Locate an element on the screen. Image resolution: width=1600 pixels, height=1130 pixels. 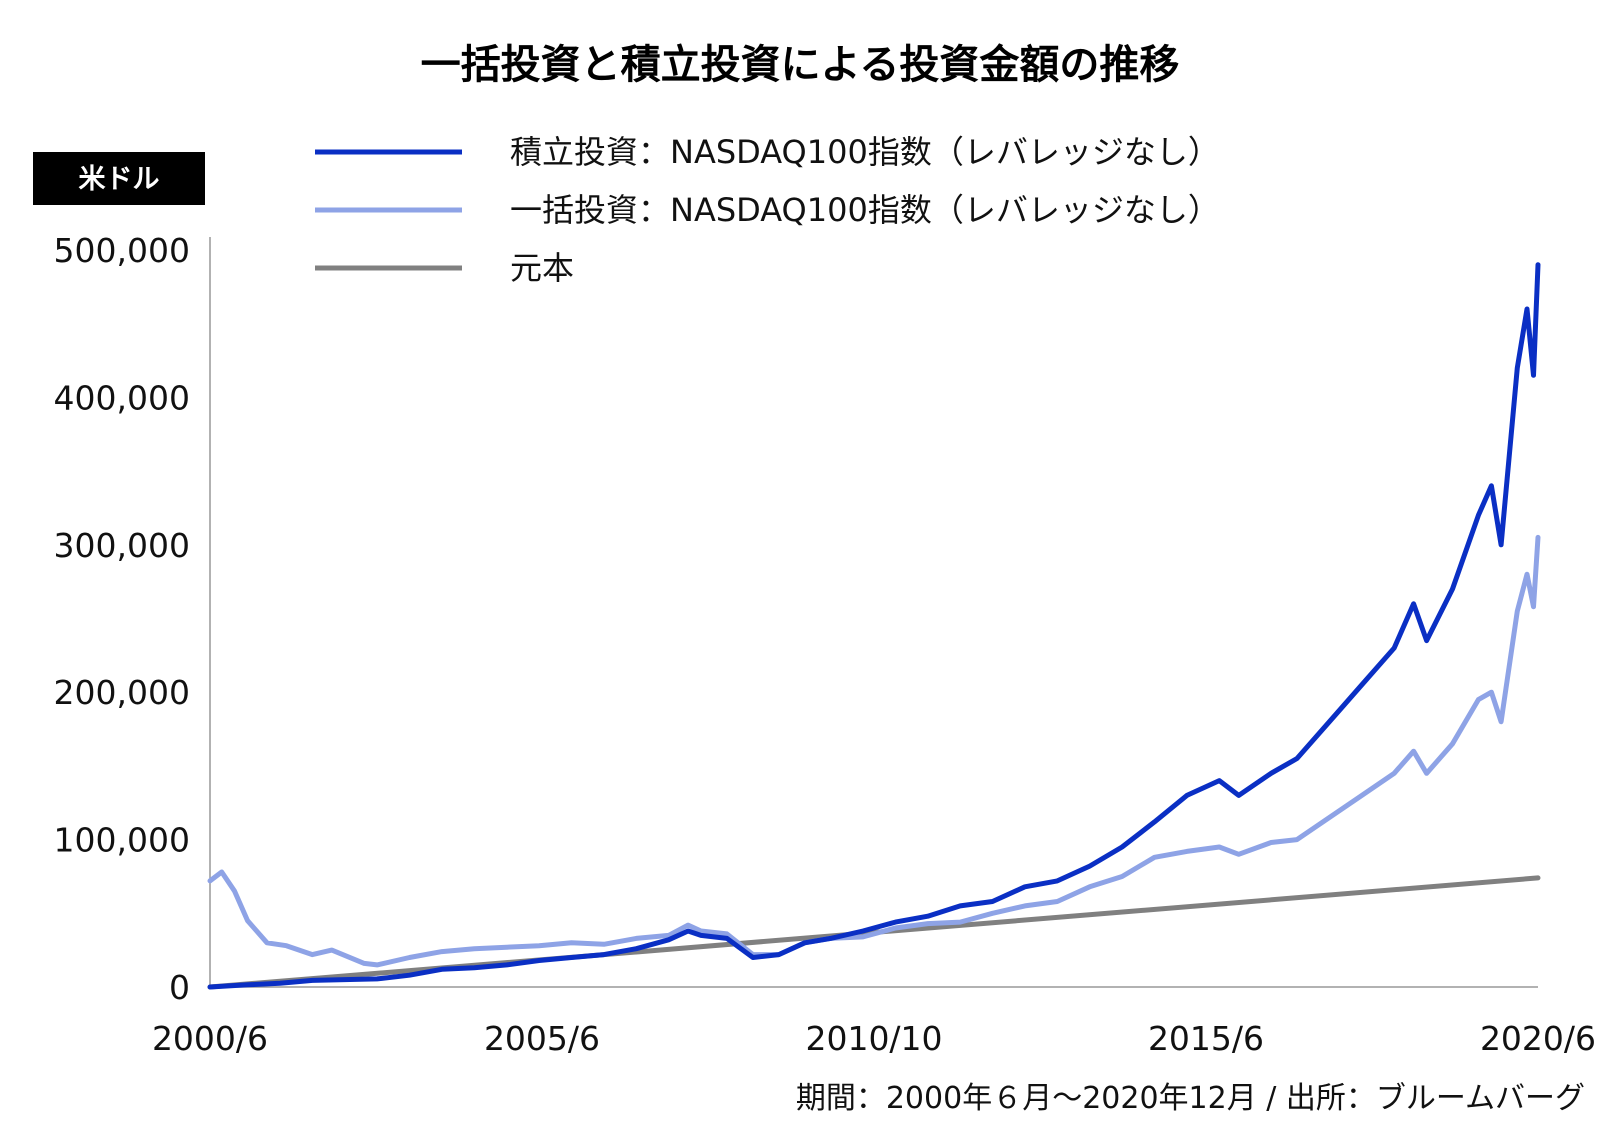
y-tick-label: 300,000 is located at coordinates (122, 545).